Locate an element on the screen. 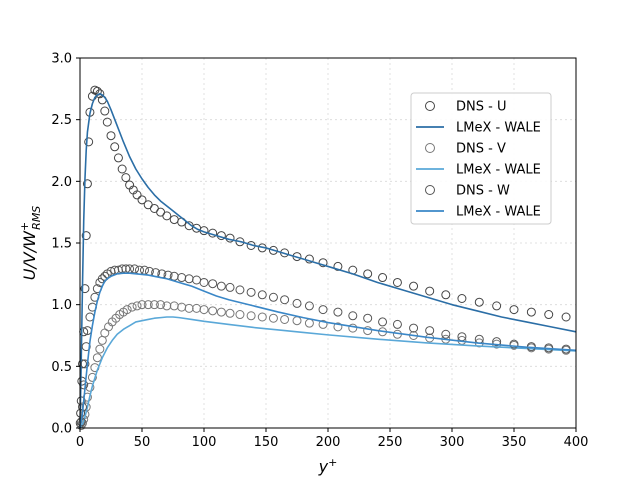 The width and height of the screenshot is (640, 480). y-axis-label-base: U/V/W is located at coordinates (29, 255).